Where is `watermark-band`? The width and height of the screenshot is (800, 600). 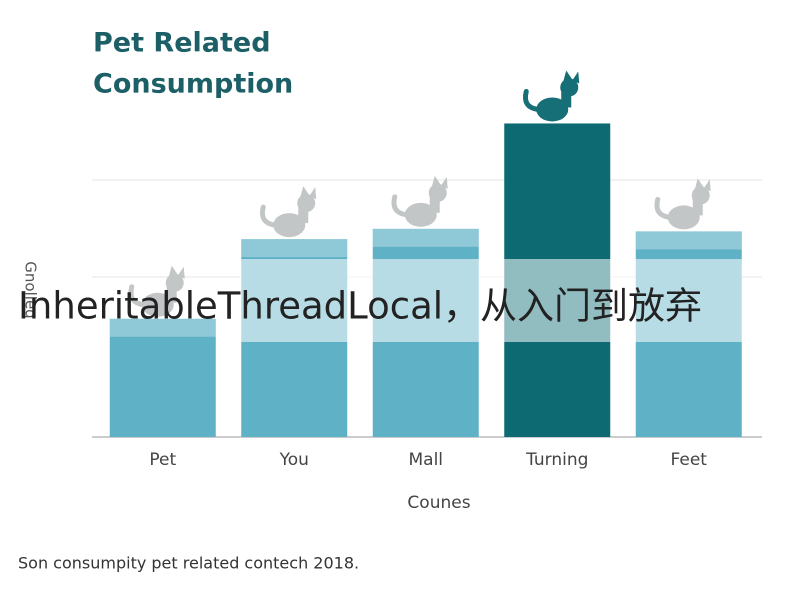
watermark-band is located at coordinates (491, 300).